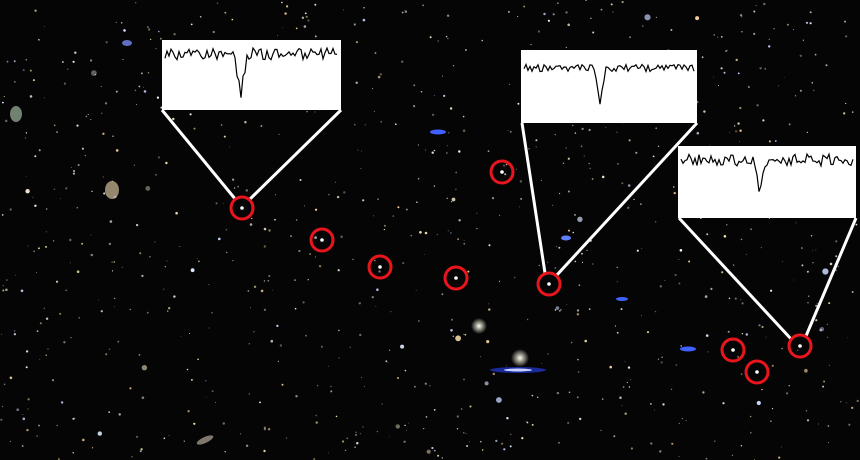 Image resolution: width=860 pixels, height=460 pixels. I want to click on spectrum-panel, so click(251, 75).